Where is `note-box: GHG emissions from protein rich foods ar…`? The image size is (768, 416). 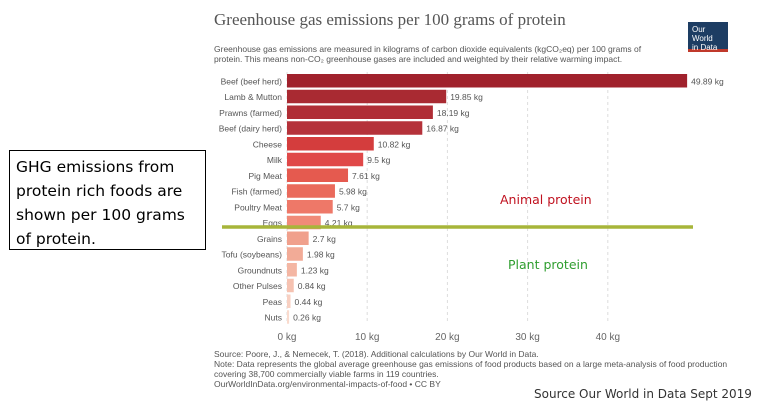
note-box: GHG emissions from protein rich foods ar… is located at coordinates (107, 200).